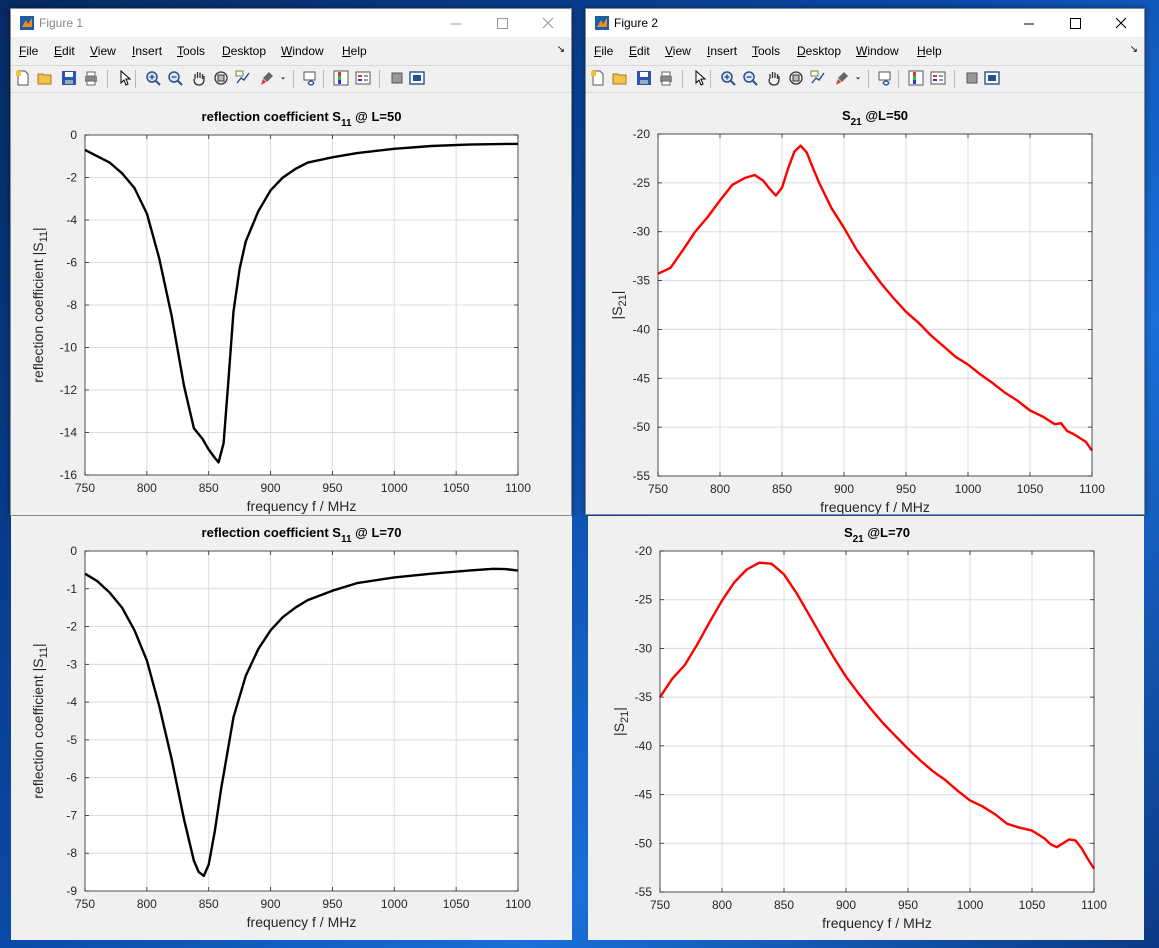 This screenshot has width=1159, height=948. Describe the element at coordinates (619, 305) in the screenshot. I see `y-axis-label: |S21|` at that location.